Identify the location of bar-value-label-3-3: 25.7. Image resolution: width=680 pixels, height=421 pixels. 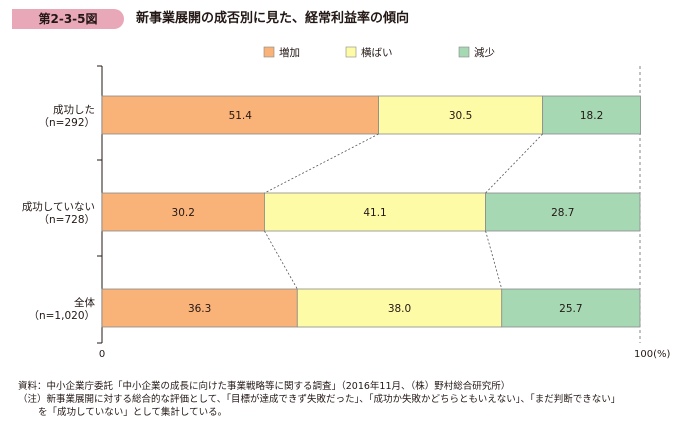
(570, 309).